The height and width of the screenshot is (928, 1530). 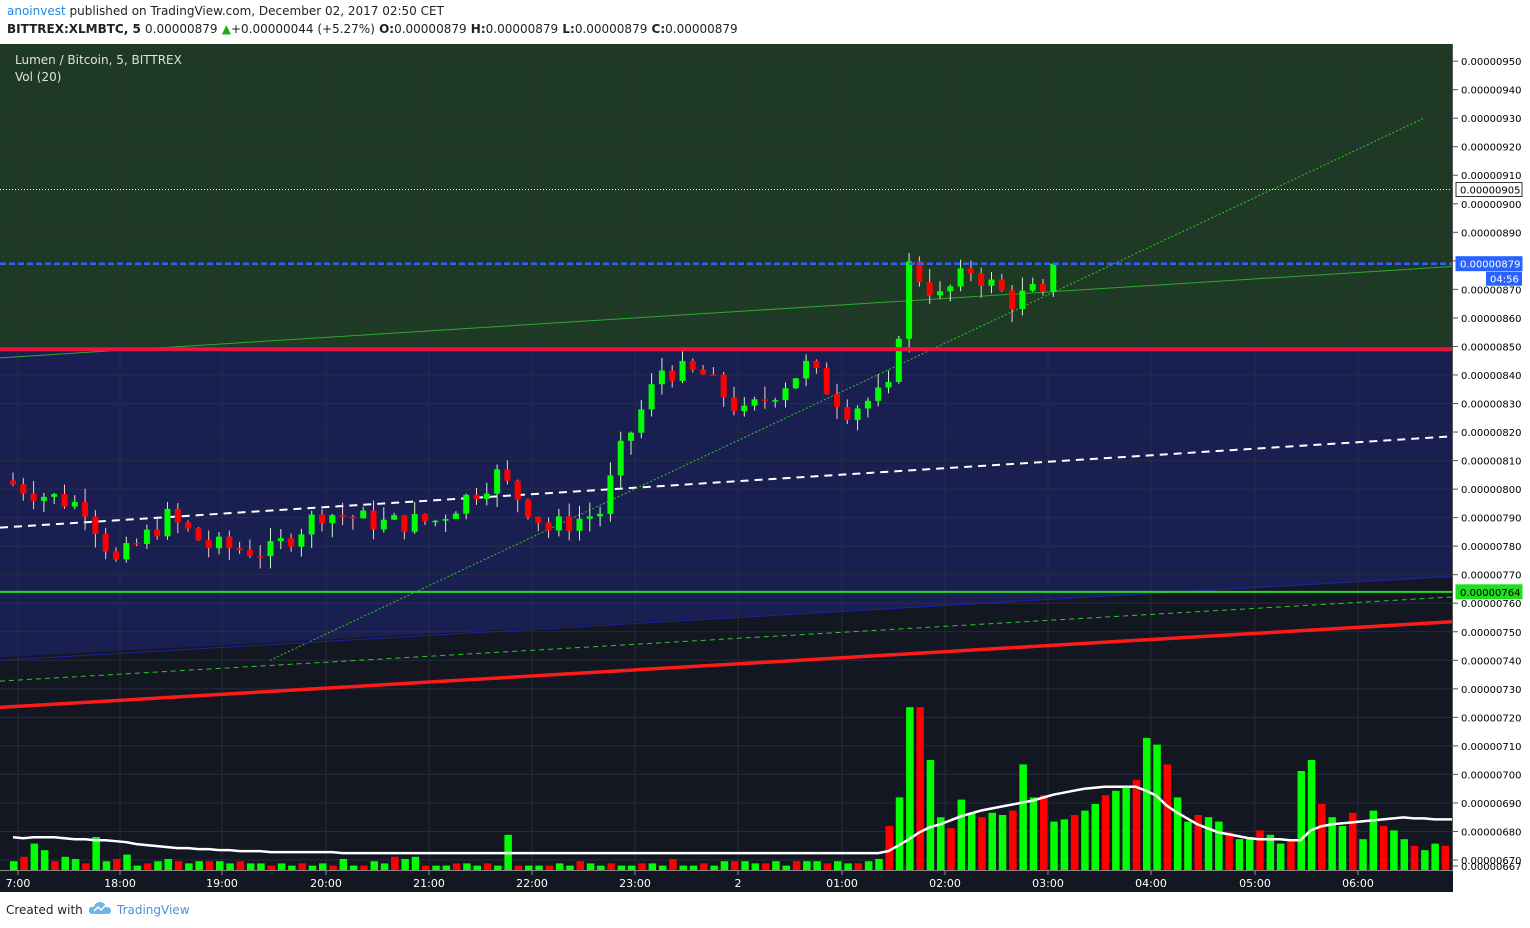 I want to click on time-tick-label: 03:00, so click(x=1048, y=883).